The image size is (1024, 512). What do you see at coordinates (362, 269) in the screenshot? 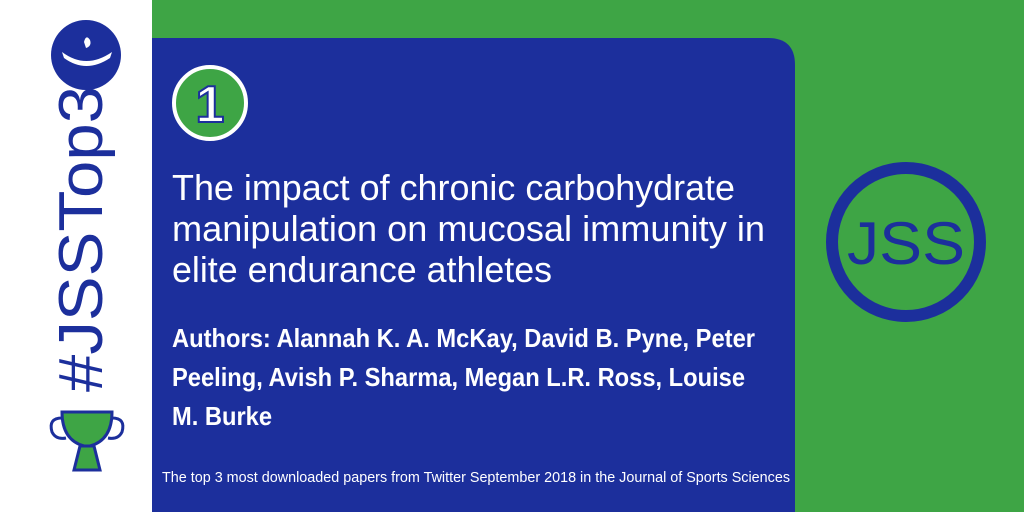
I see `title-line: elite endurance athletes` at bounding box center [362, 269].